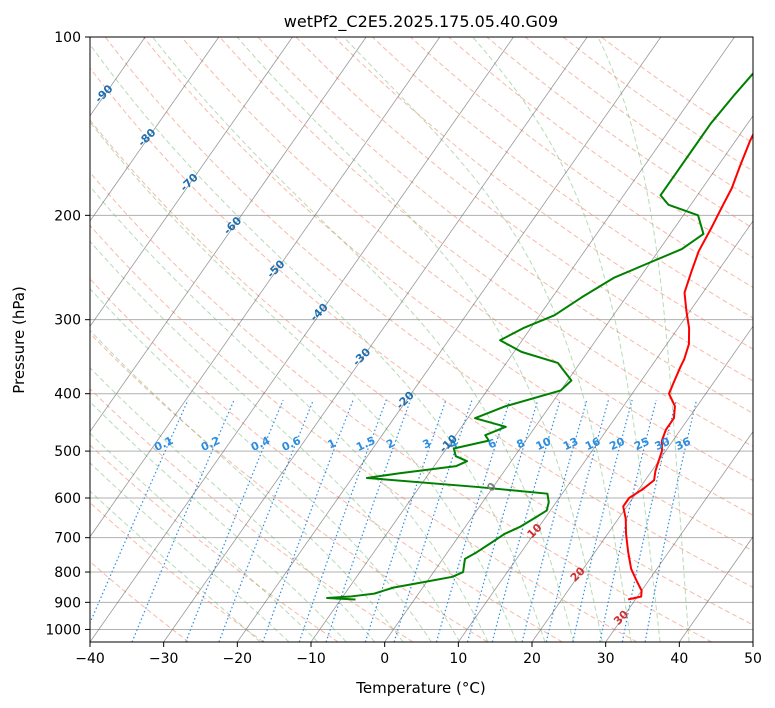 Image resolution: width=775 pixels, height=708 pixels. What do you see at coordinates (67, 573) in the screenshot?
I see `y-tick-label: 800` at bounding box center [67, 573].